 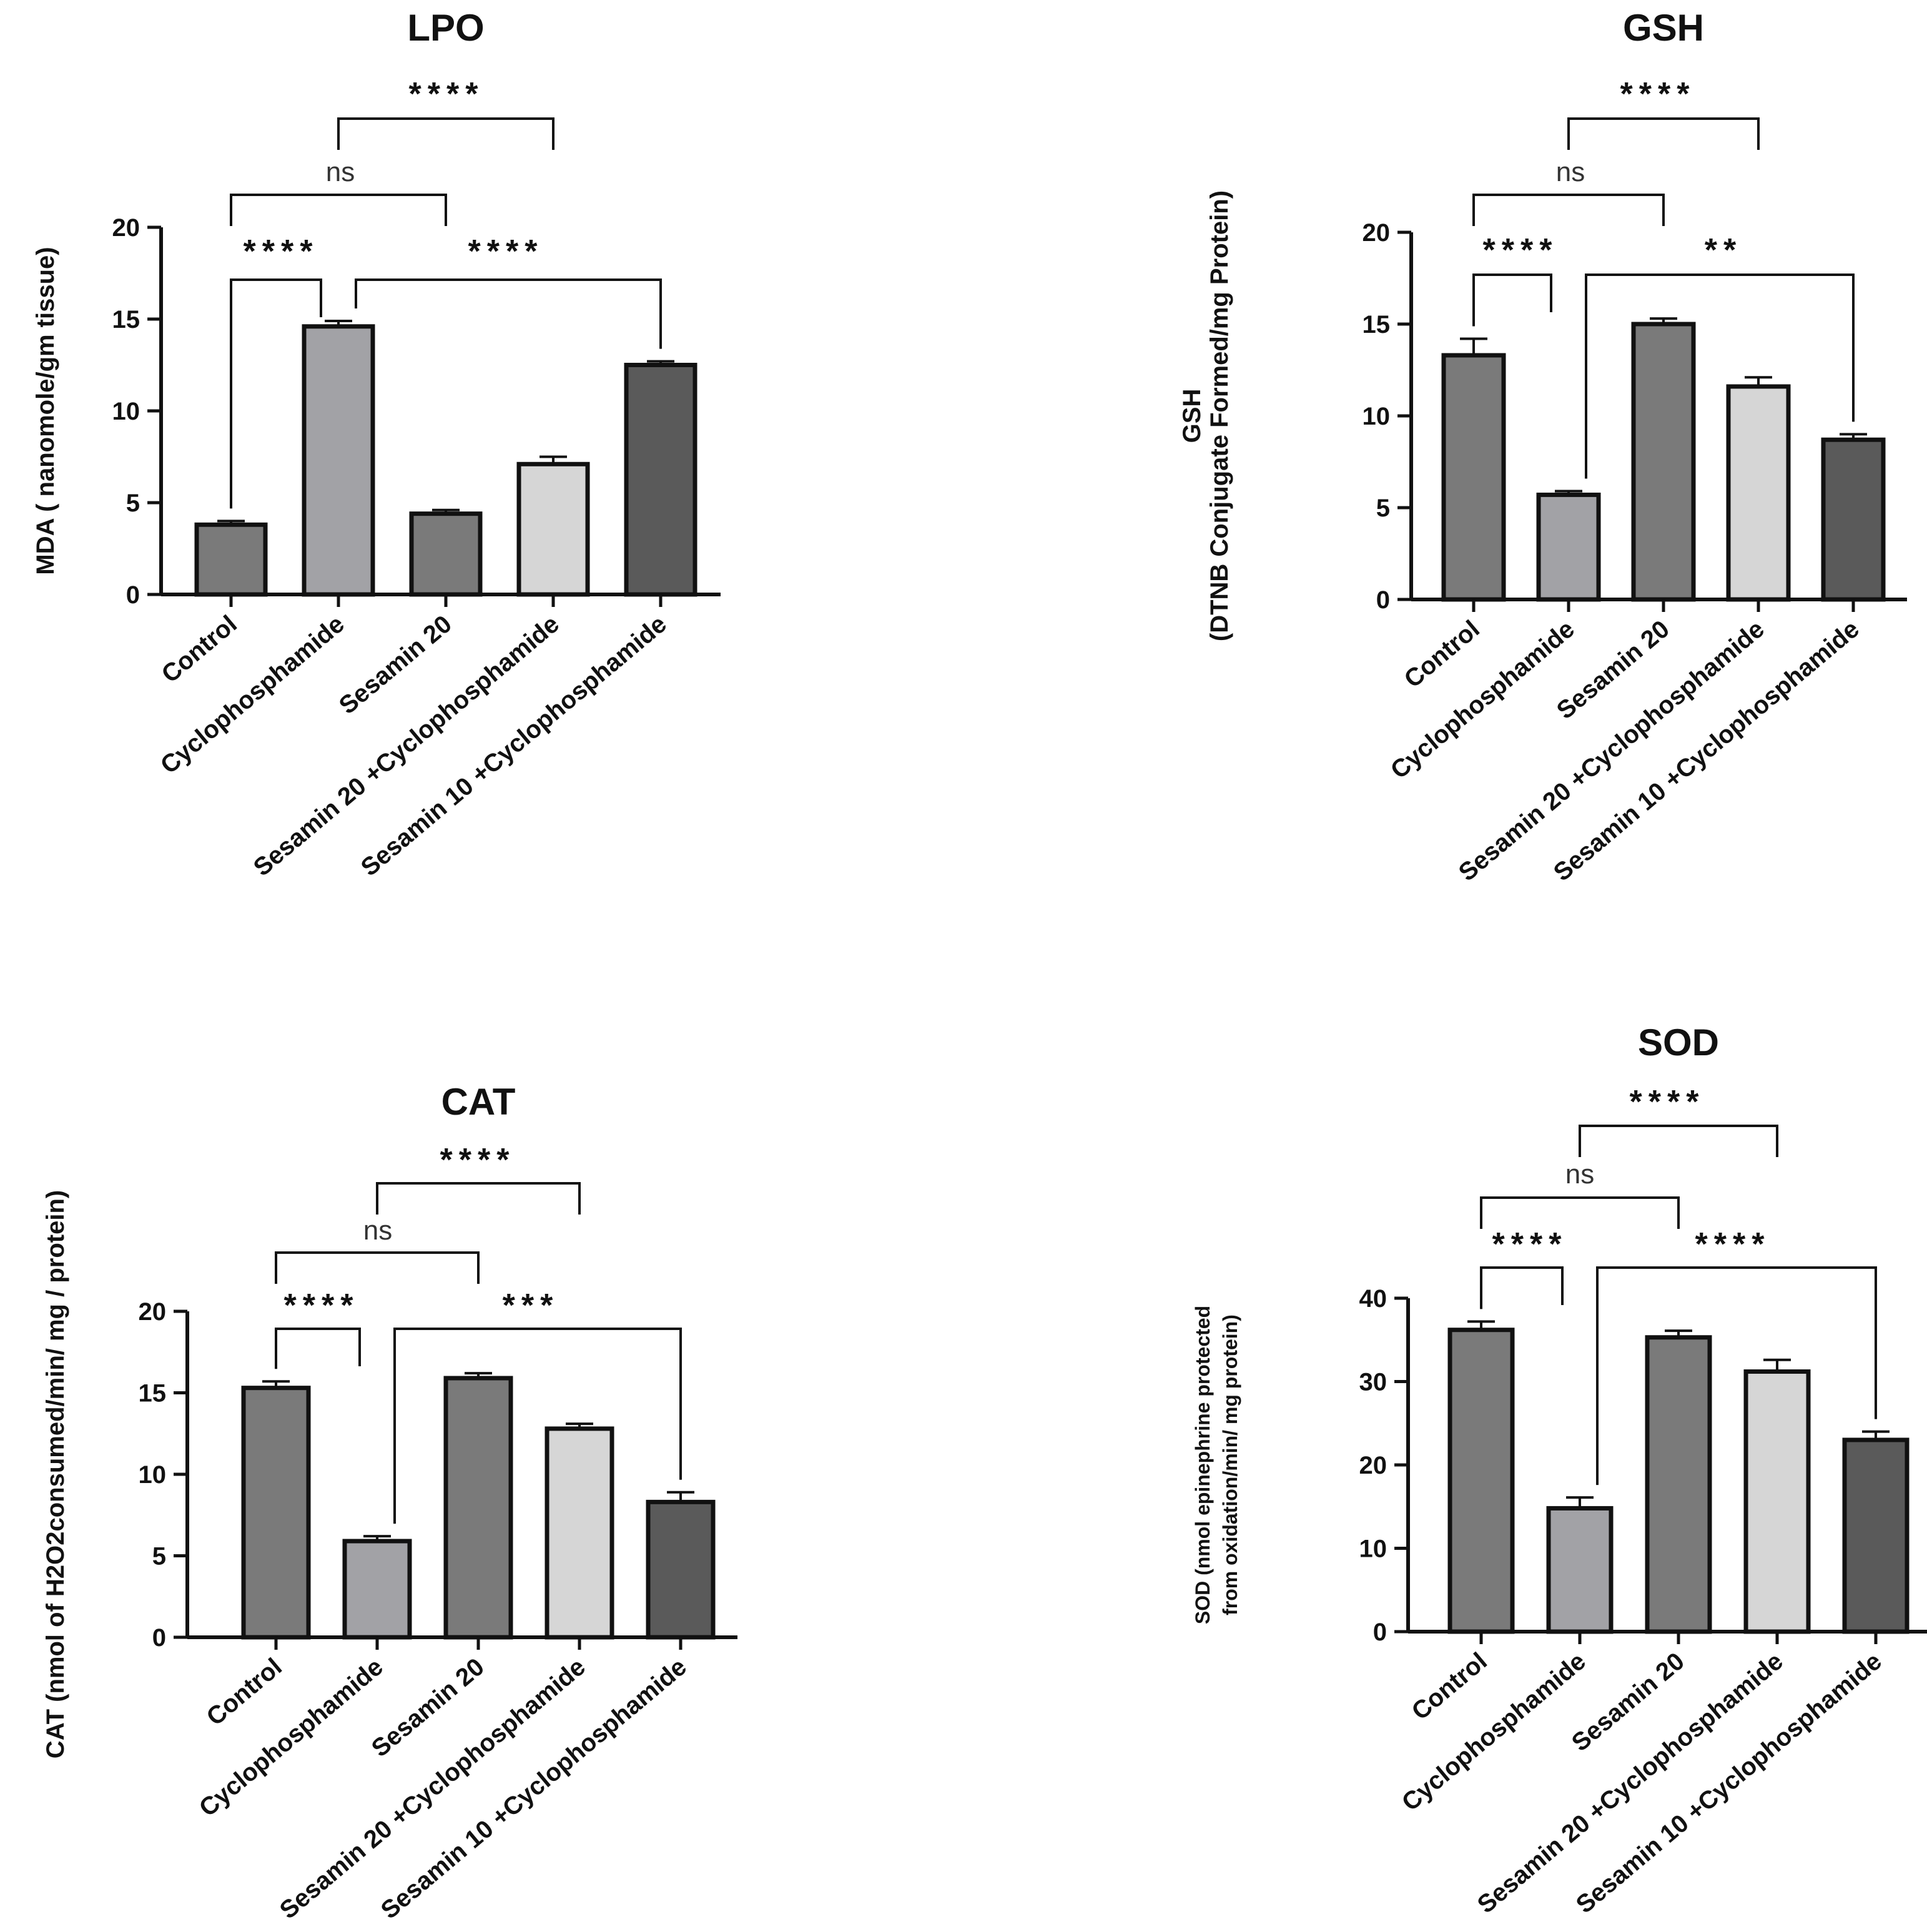 What do you see at coordinates (445, 28) in the screenshot?
I see `chart-title: LPO` at bounding box center [445, 28].